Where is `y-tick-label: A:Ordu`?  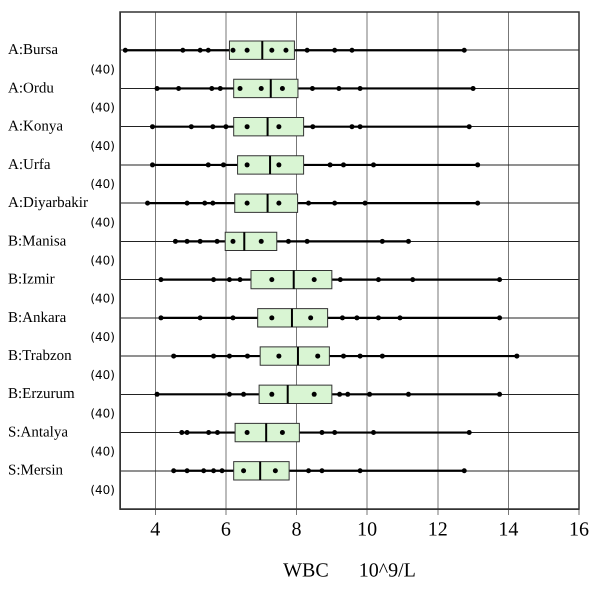
y-tick-label: A:Ordu is located at coordinates (31, 88).